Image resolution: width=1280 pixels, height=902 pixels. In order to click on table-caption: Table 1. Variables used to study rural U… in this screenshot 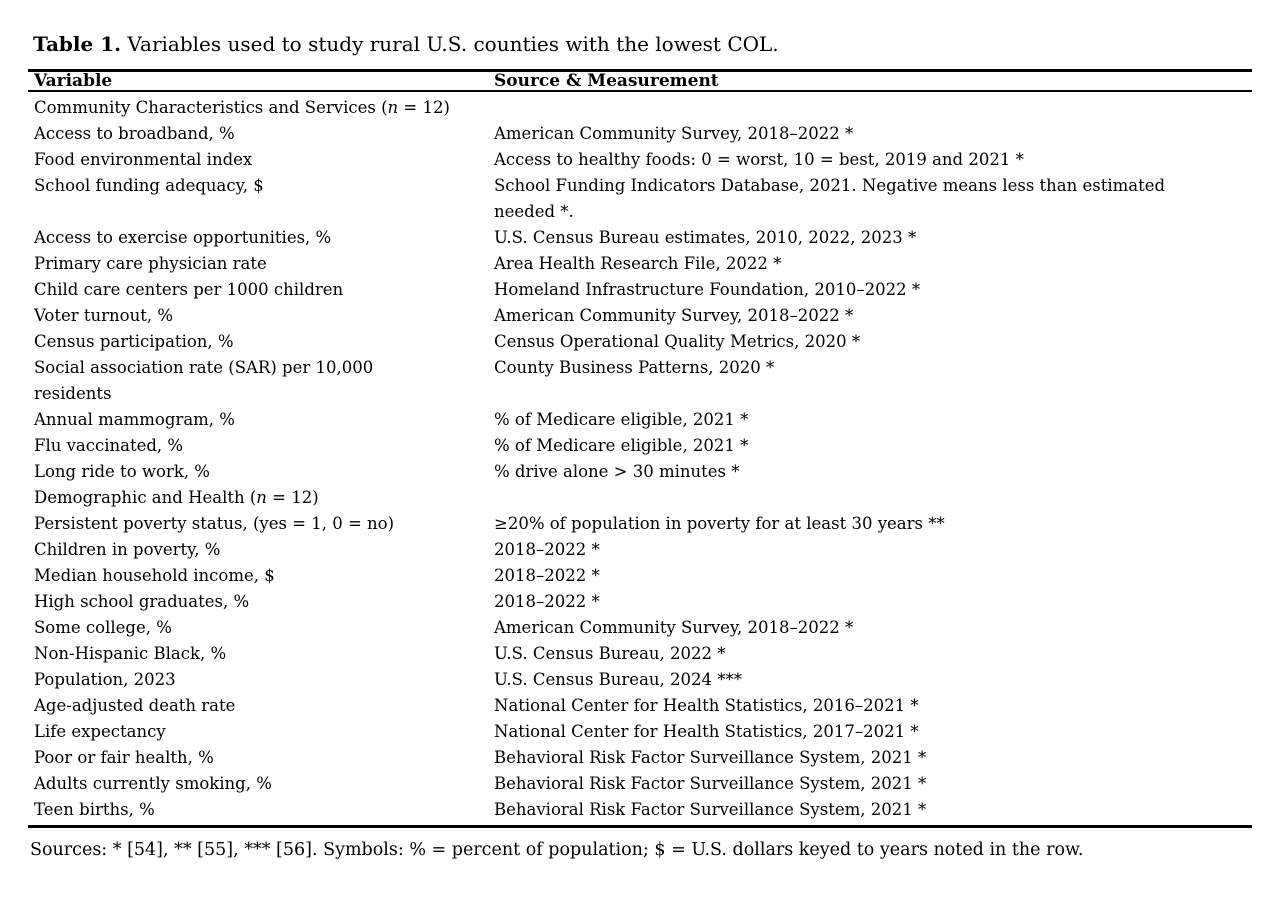, I will do `click(643, 44)`.